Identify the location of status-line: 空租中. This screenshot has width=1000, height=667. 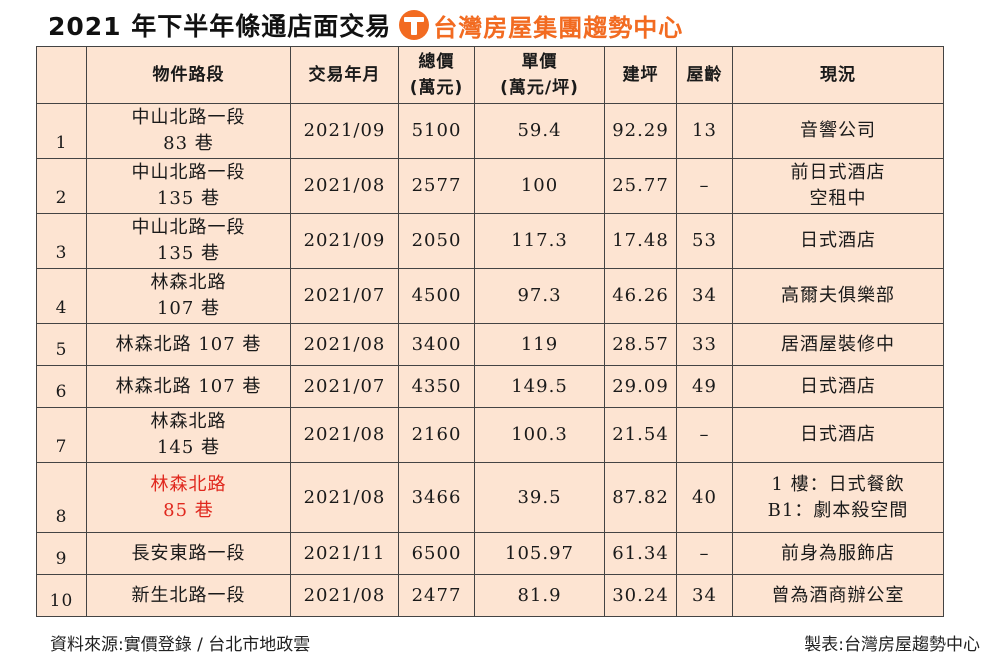
(838, 198).